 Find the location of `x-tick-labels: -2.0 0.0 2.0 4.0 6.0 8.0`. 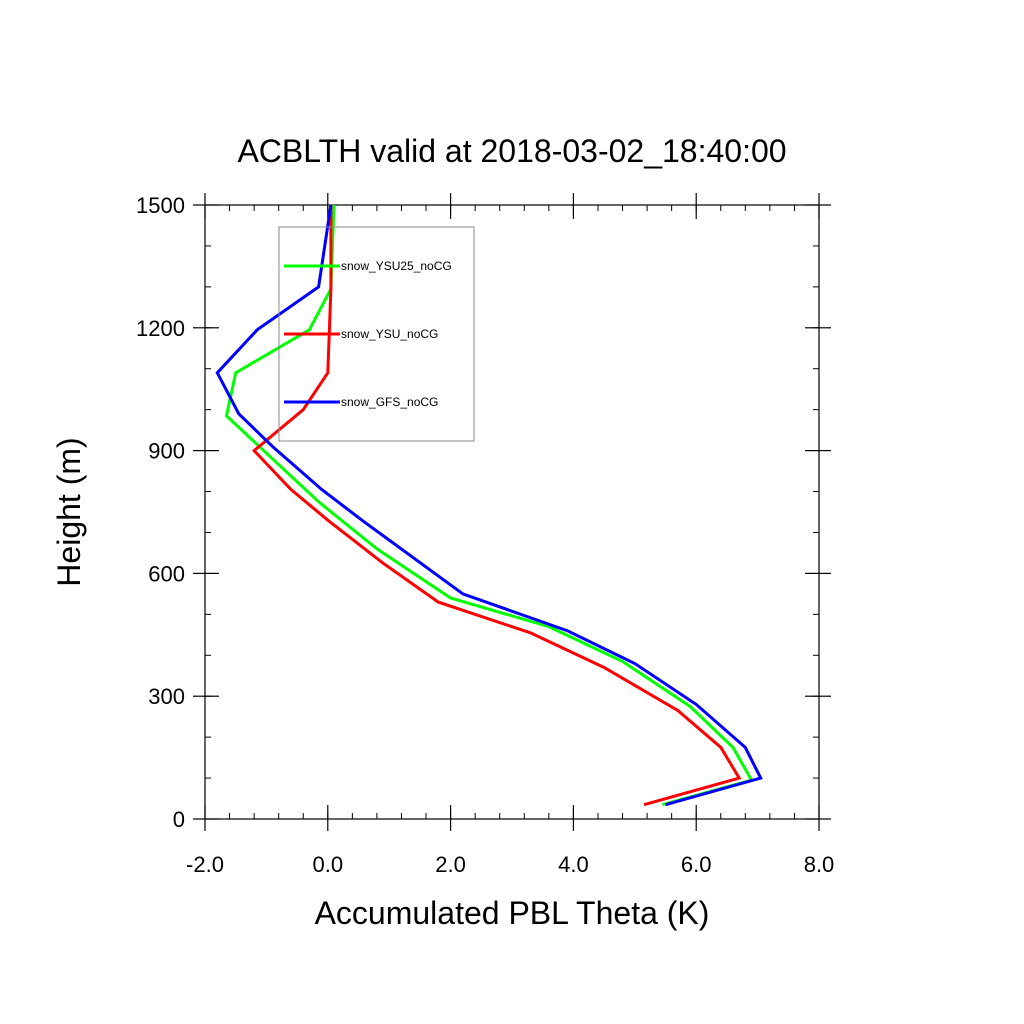

x-tick-labels: -2.0 0.0 2.0 4.0 6.0 8.0 is located at coordinates (510, 864).